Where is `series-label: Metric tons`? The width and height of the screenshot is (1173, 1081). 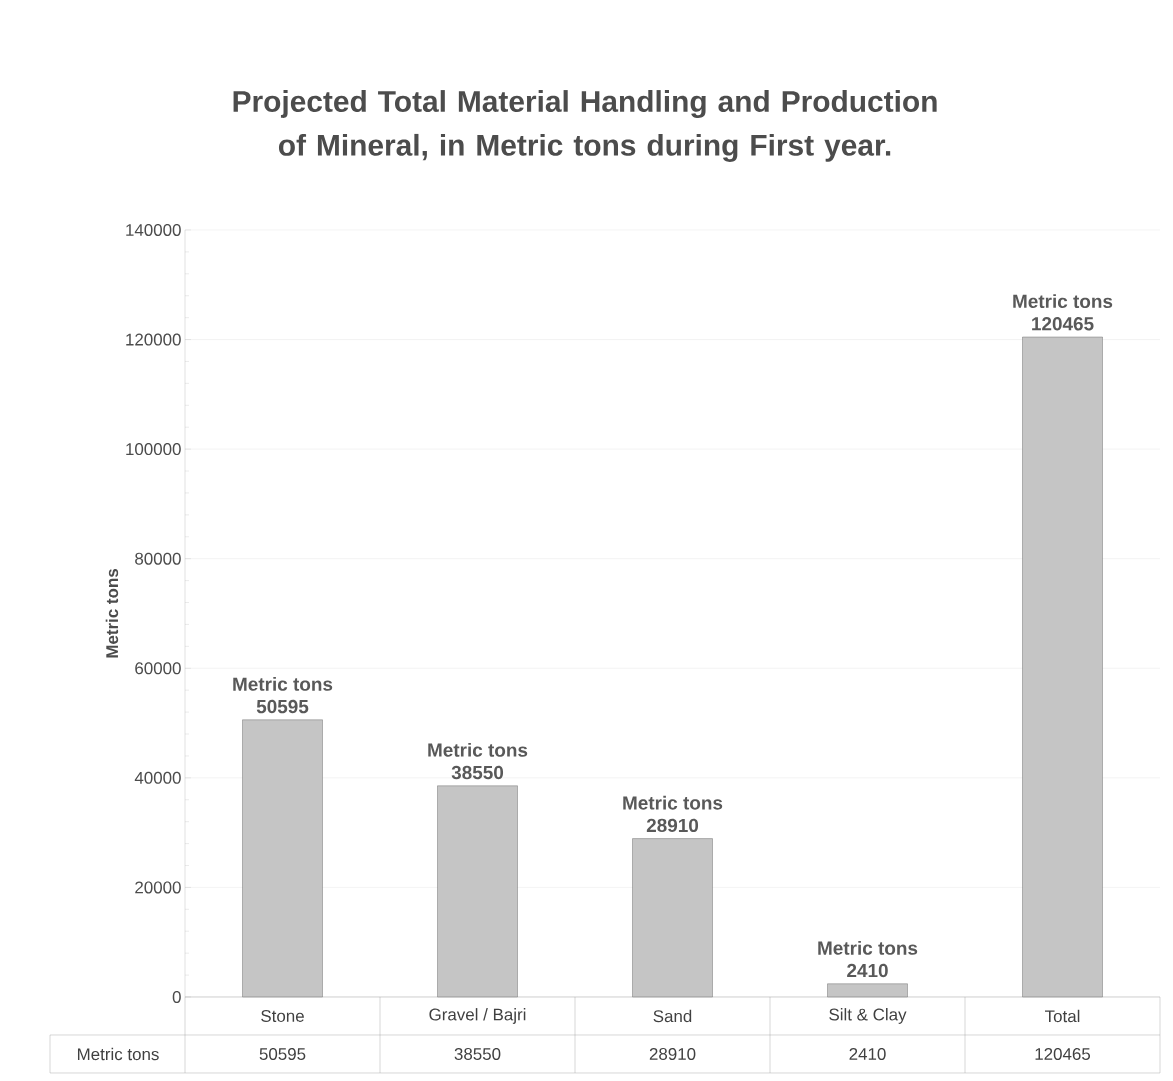
series-label: Metric tons is located at coordinates (283, 683).